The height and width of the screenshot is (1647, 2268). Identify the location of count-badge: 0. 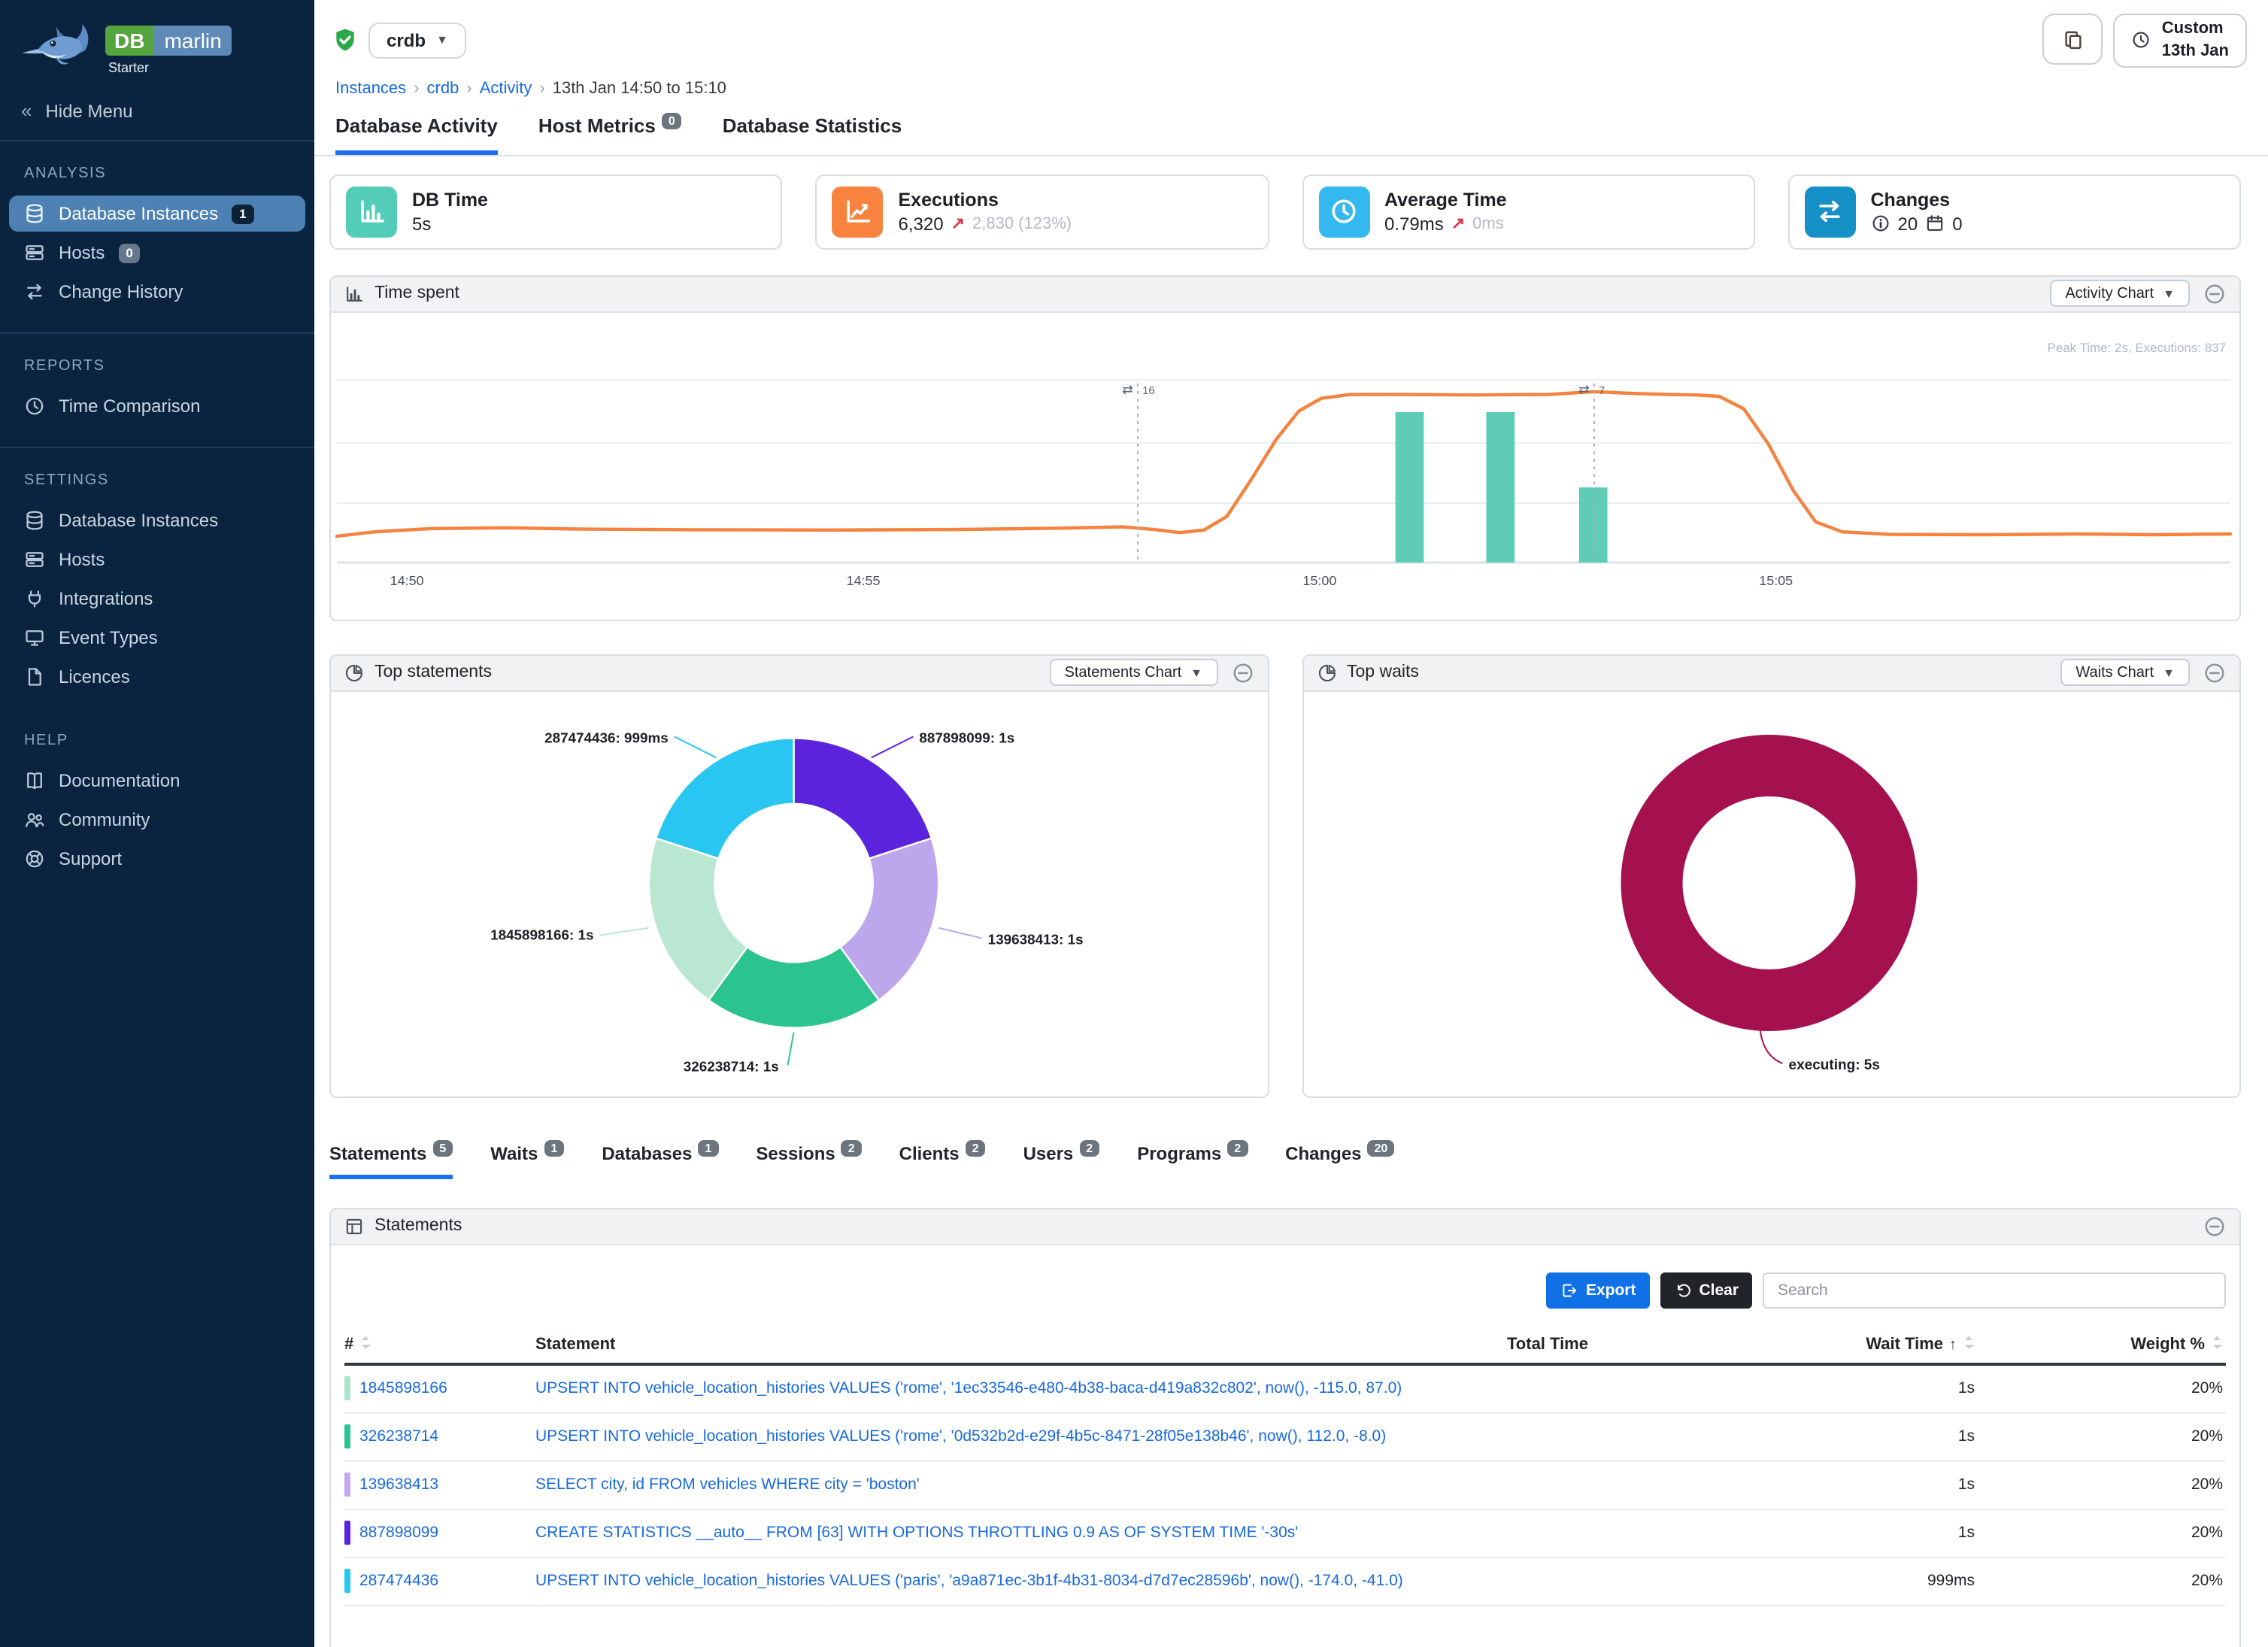
(129, 252).